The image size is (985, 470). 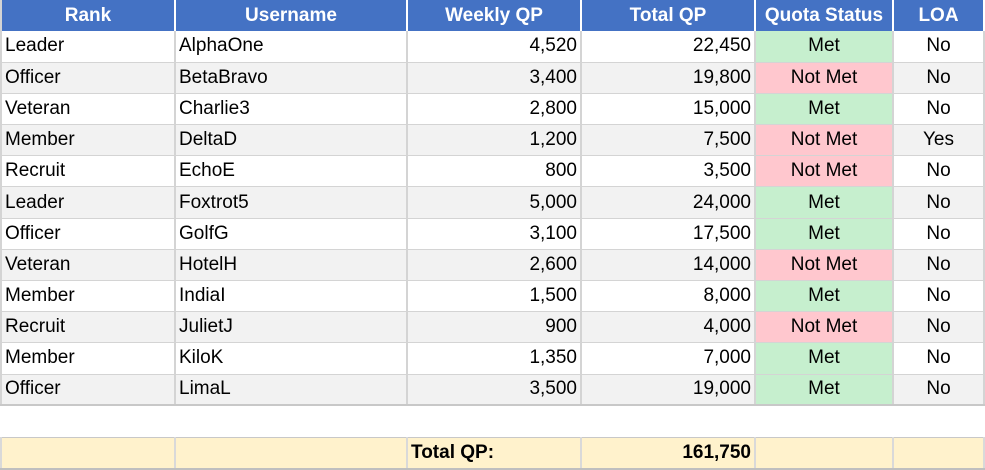 I want to click on table-row: Member KiloK 1,350 7,000 Met No, so click(x=492, y=358).